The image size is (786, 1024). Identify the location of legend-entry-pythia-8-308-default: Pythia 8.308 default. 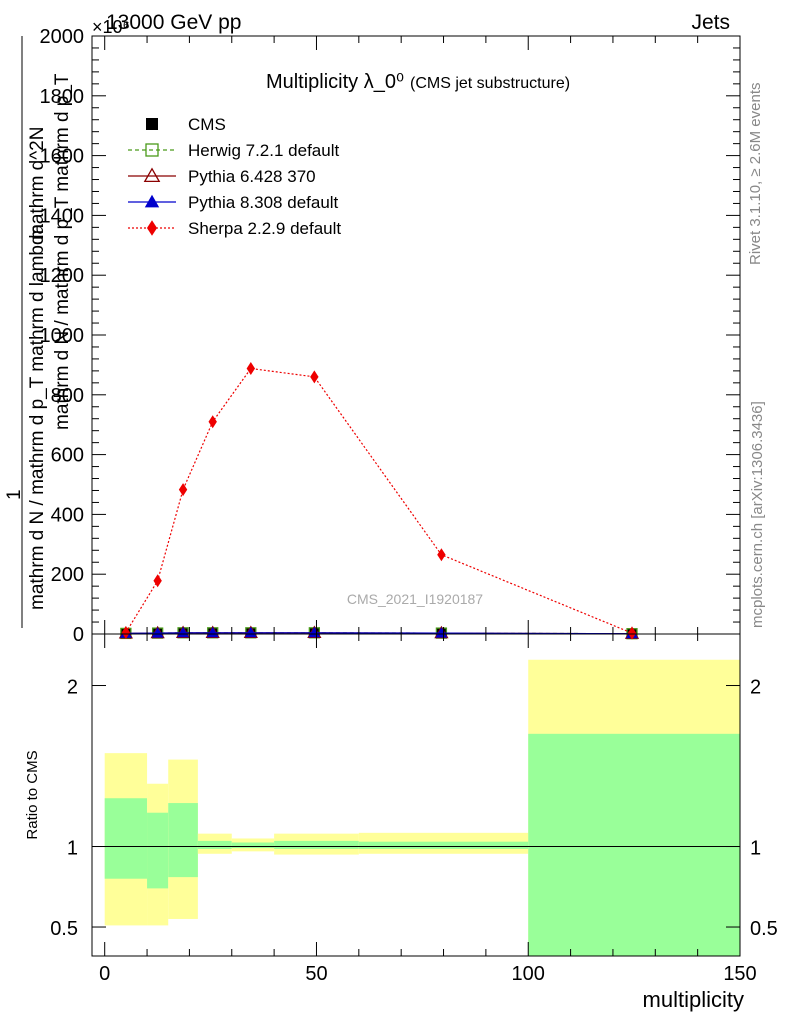
(233, 202).